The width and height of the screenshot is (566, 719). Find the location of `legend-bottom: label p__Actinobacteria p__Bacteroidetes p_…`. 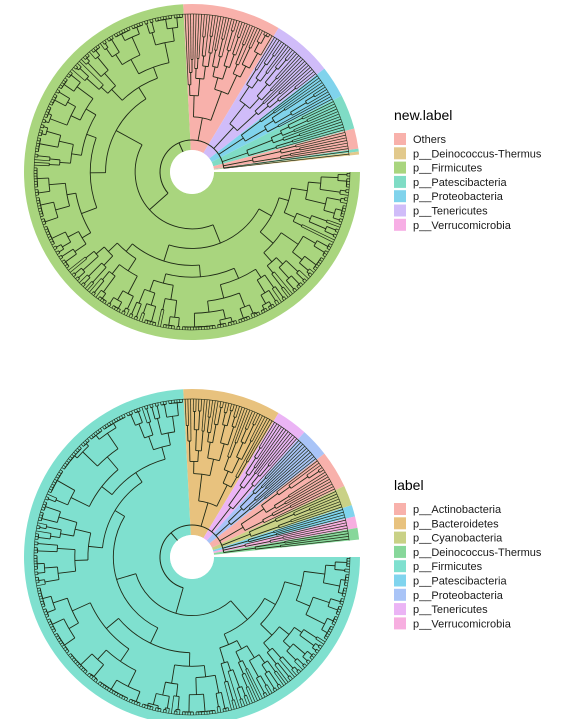

legend-bottom: label p__Actinobacteria p__Bacteroidetes p_… is located at coordinates (468, 553).